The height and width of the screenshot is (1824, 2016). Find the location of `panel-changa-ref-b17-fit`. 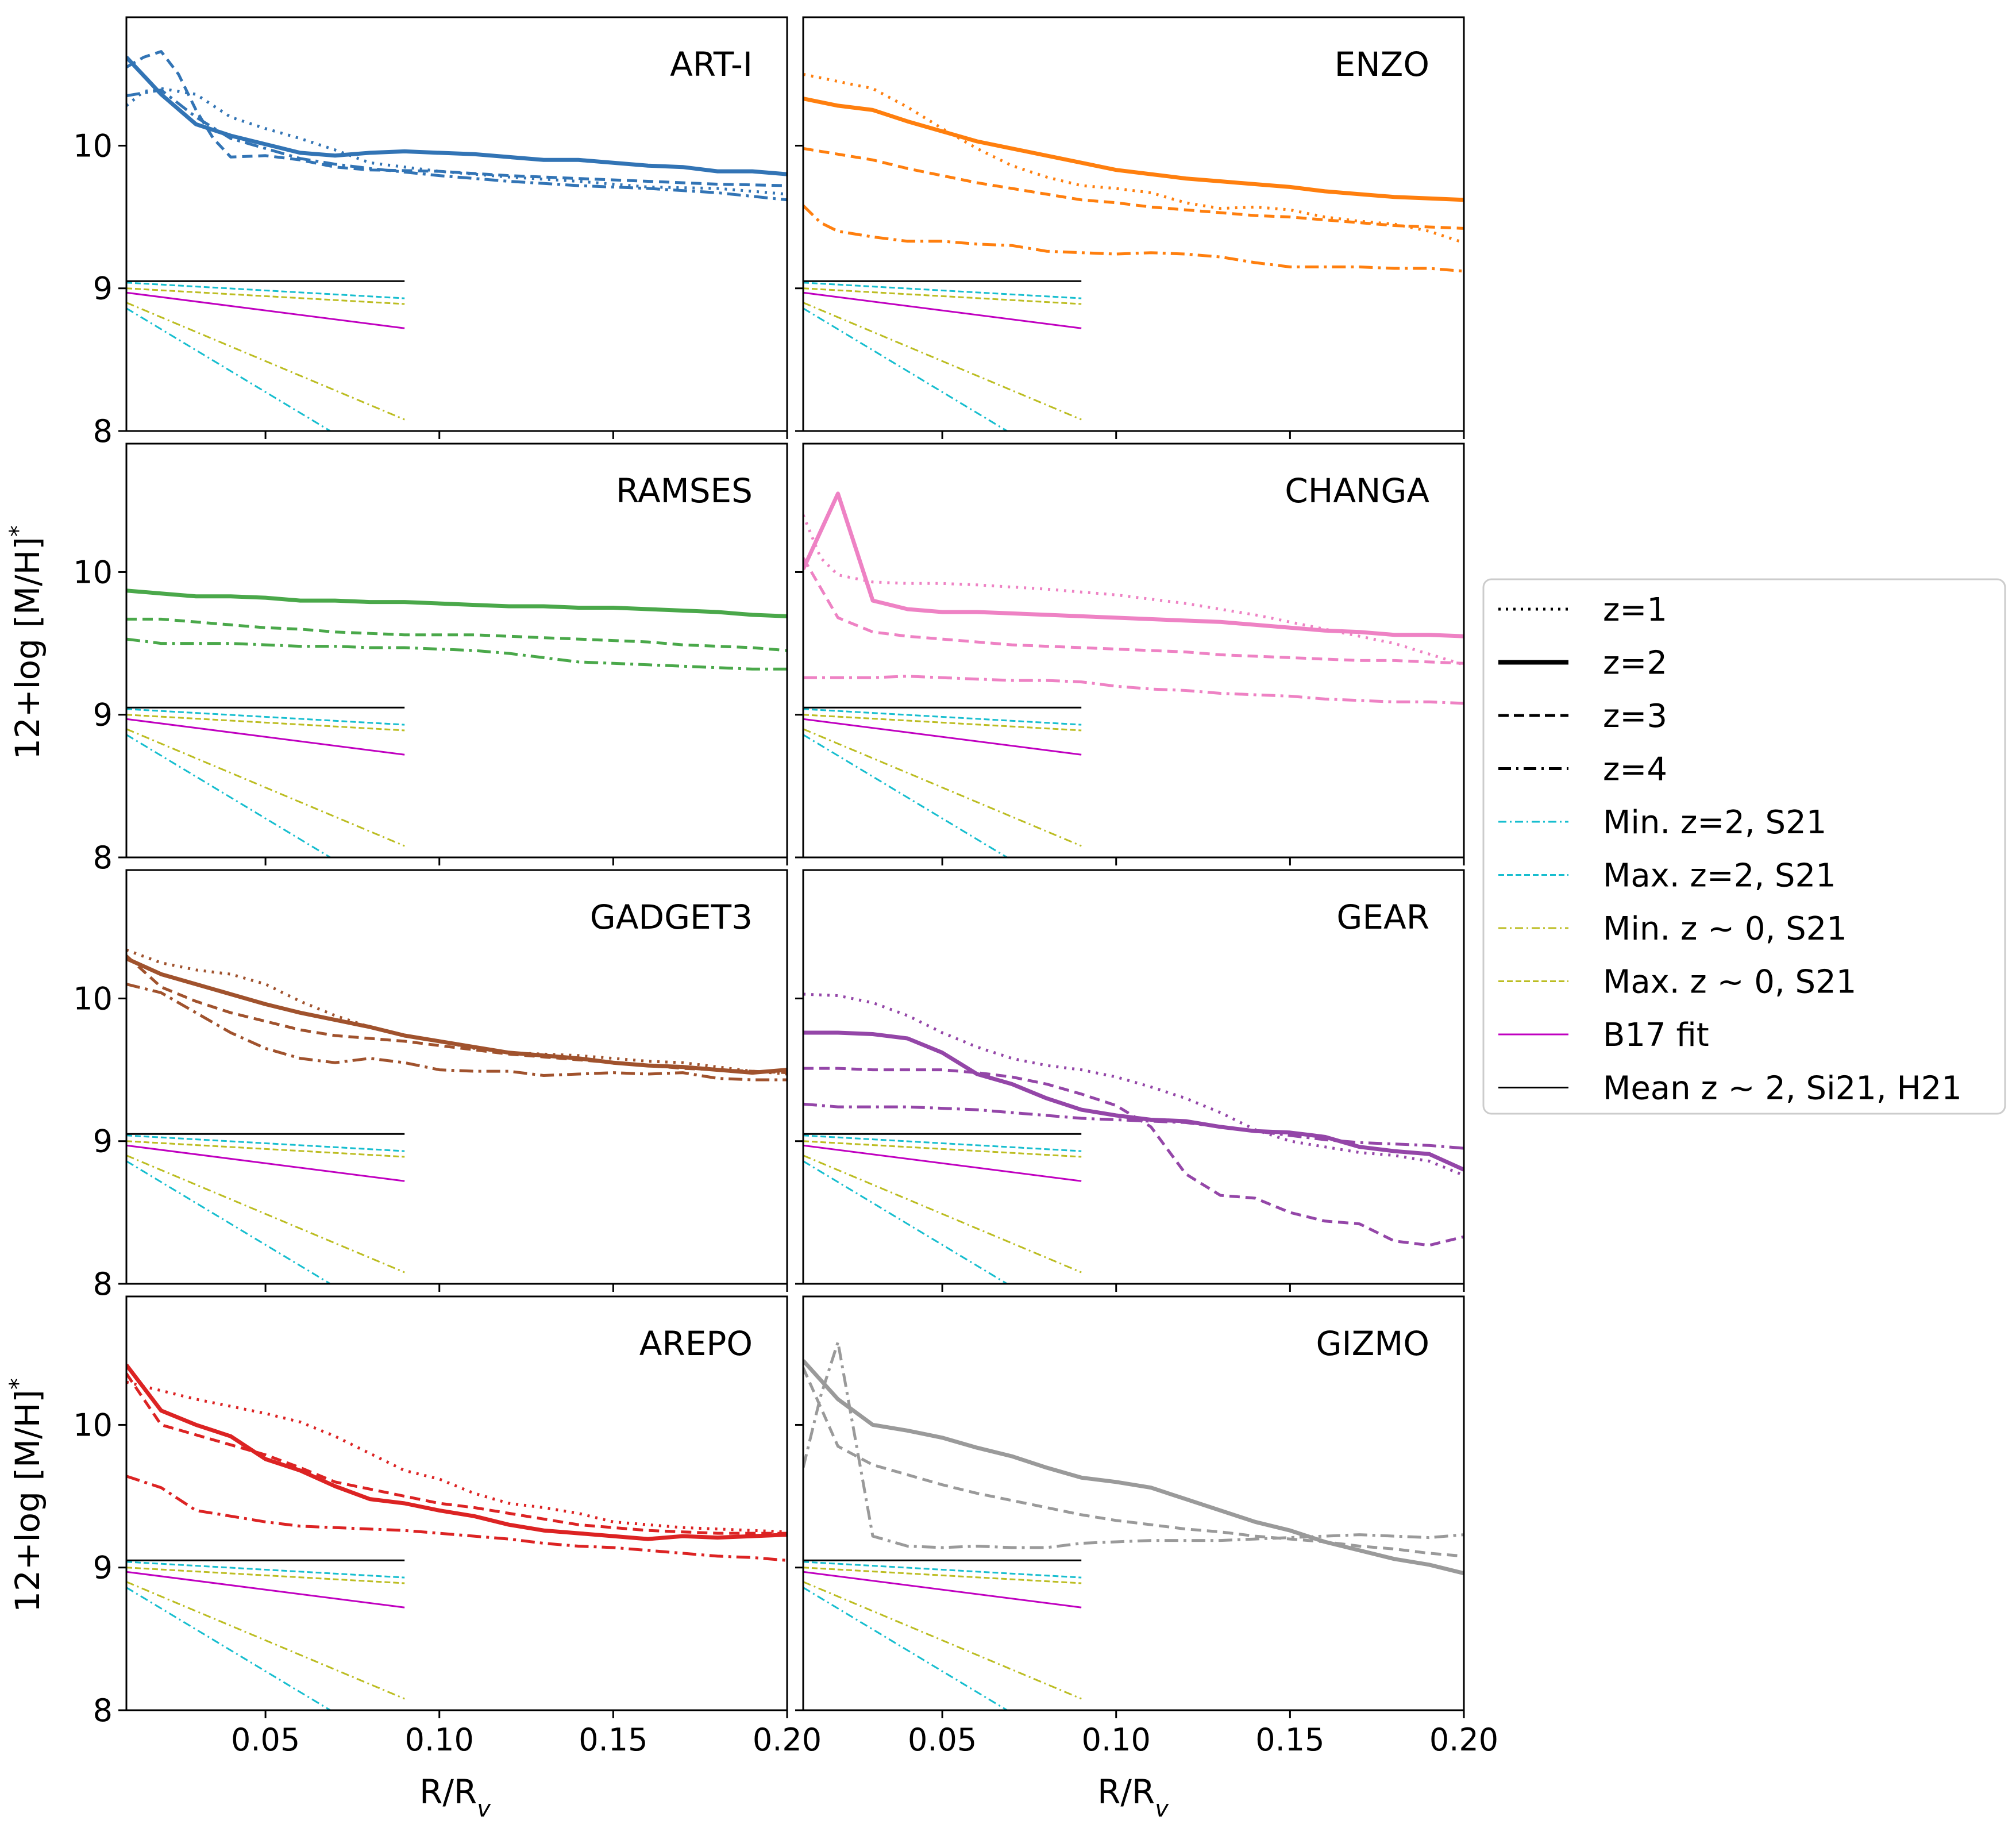

panel-changa-ref-b17-fit is located at coordinates (942, 737).